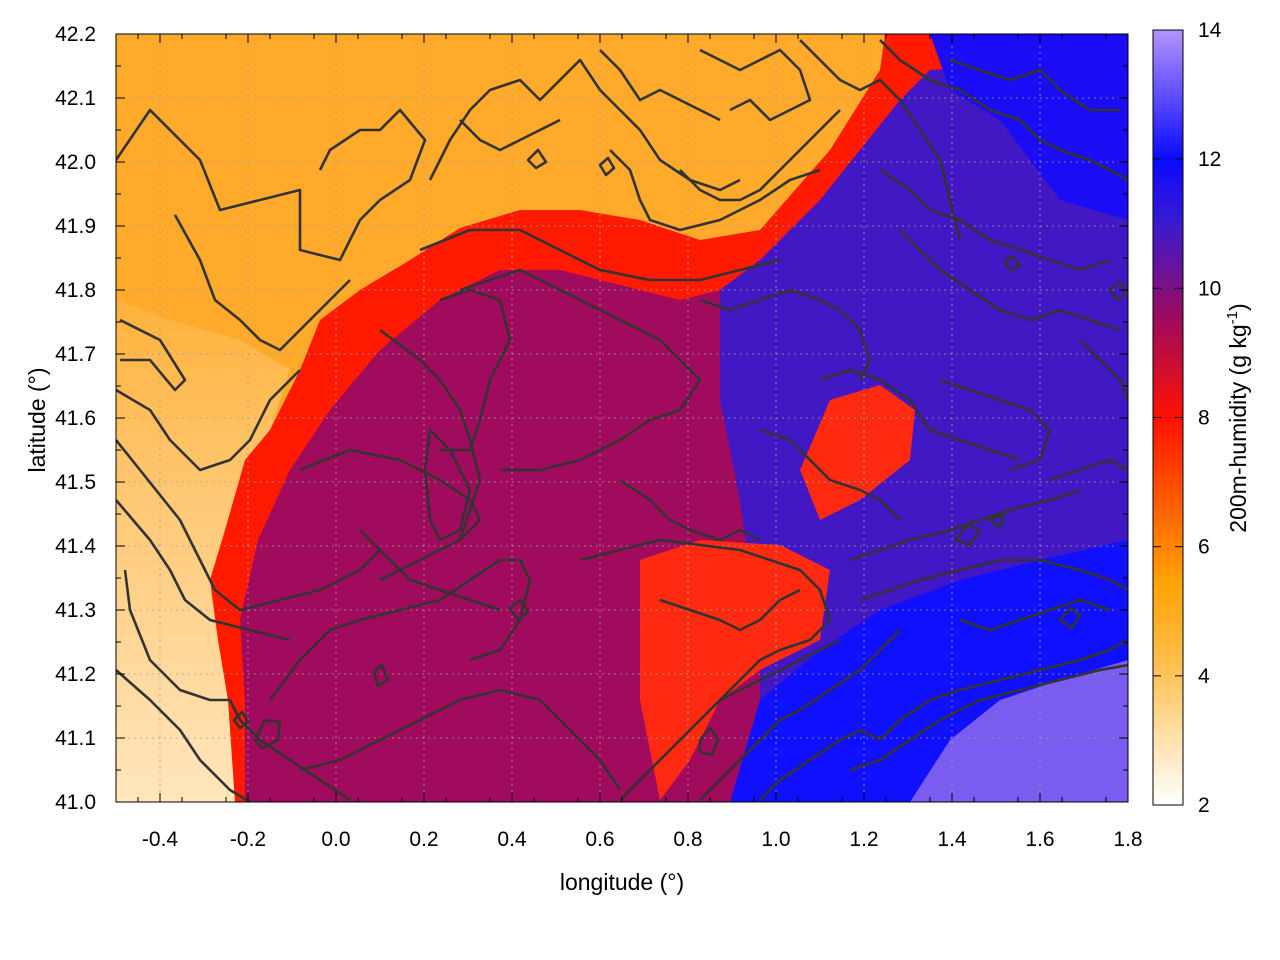 The image size is (1280, 960). I want to click on y-tick-label: 42.0, so click(75, 162).